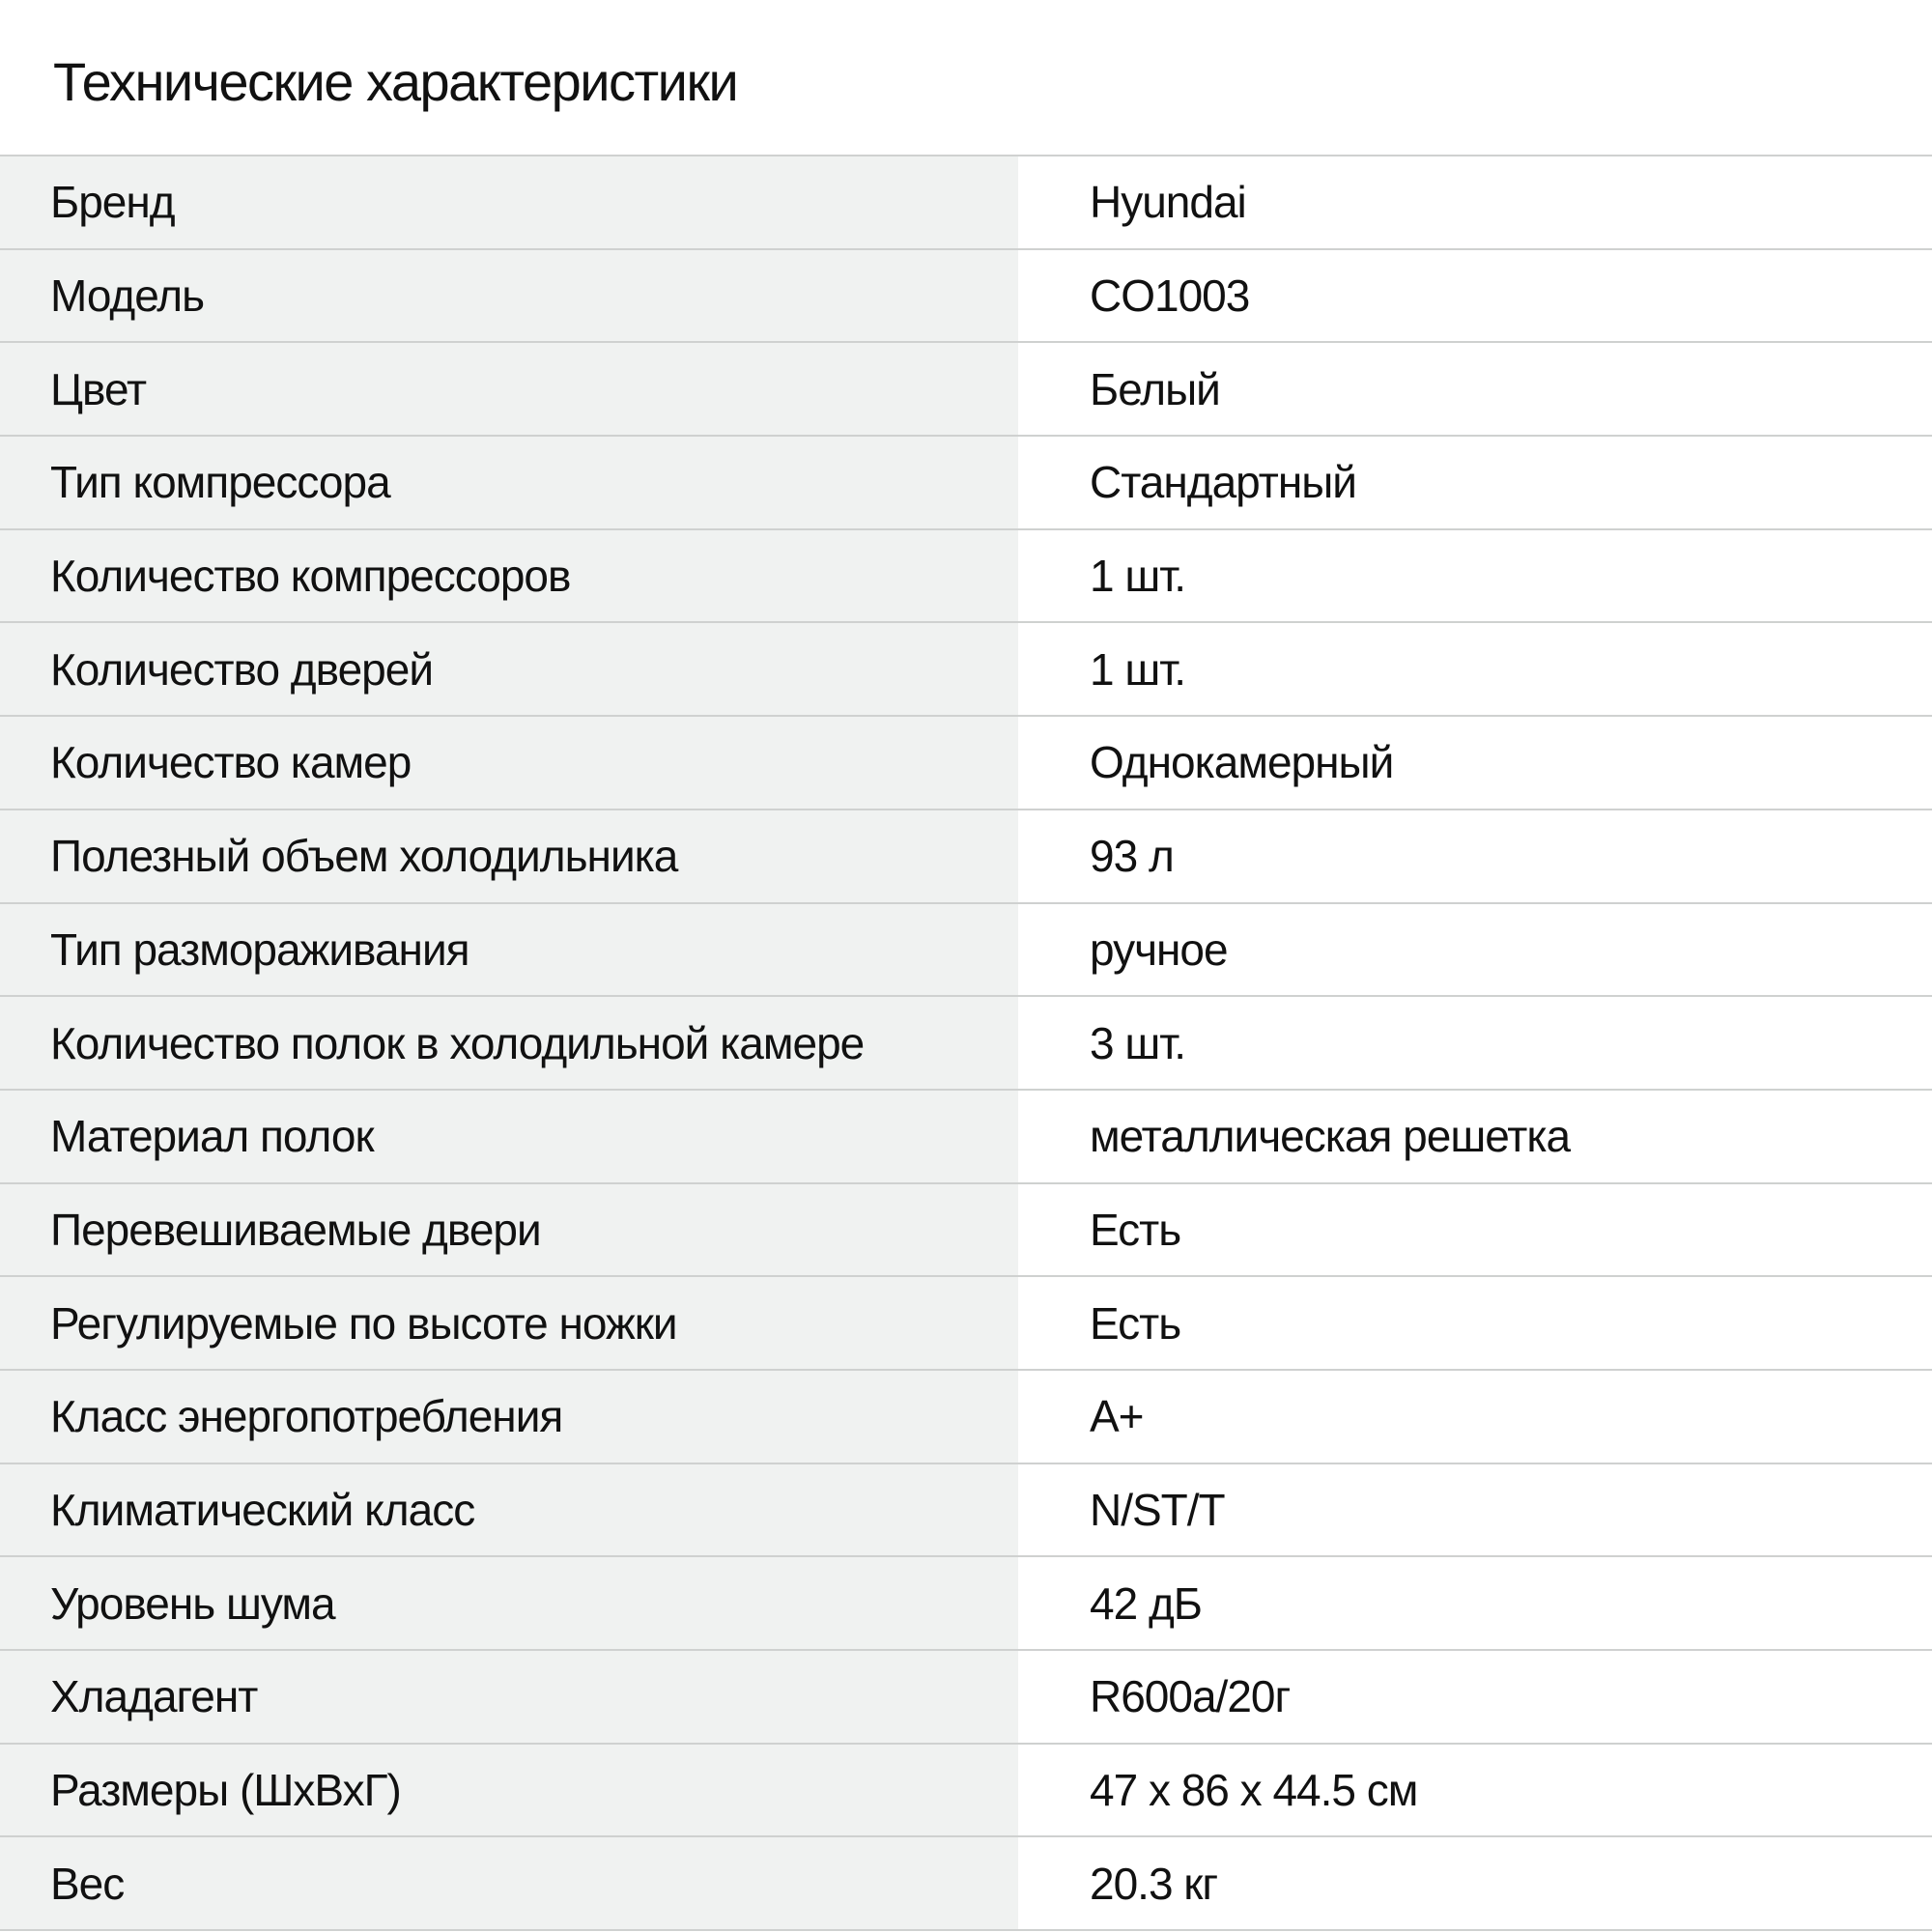 This screenshot has width=1932, height=1932. What do you see at coordinates (509, 1603) in the screenshot?
I see `spec-label: Уровень шума` at bounding box center [509, 1603].